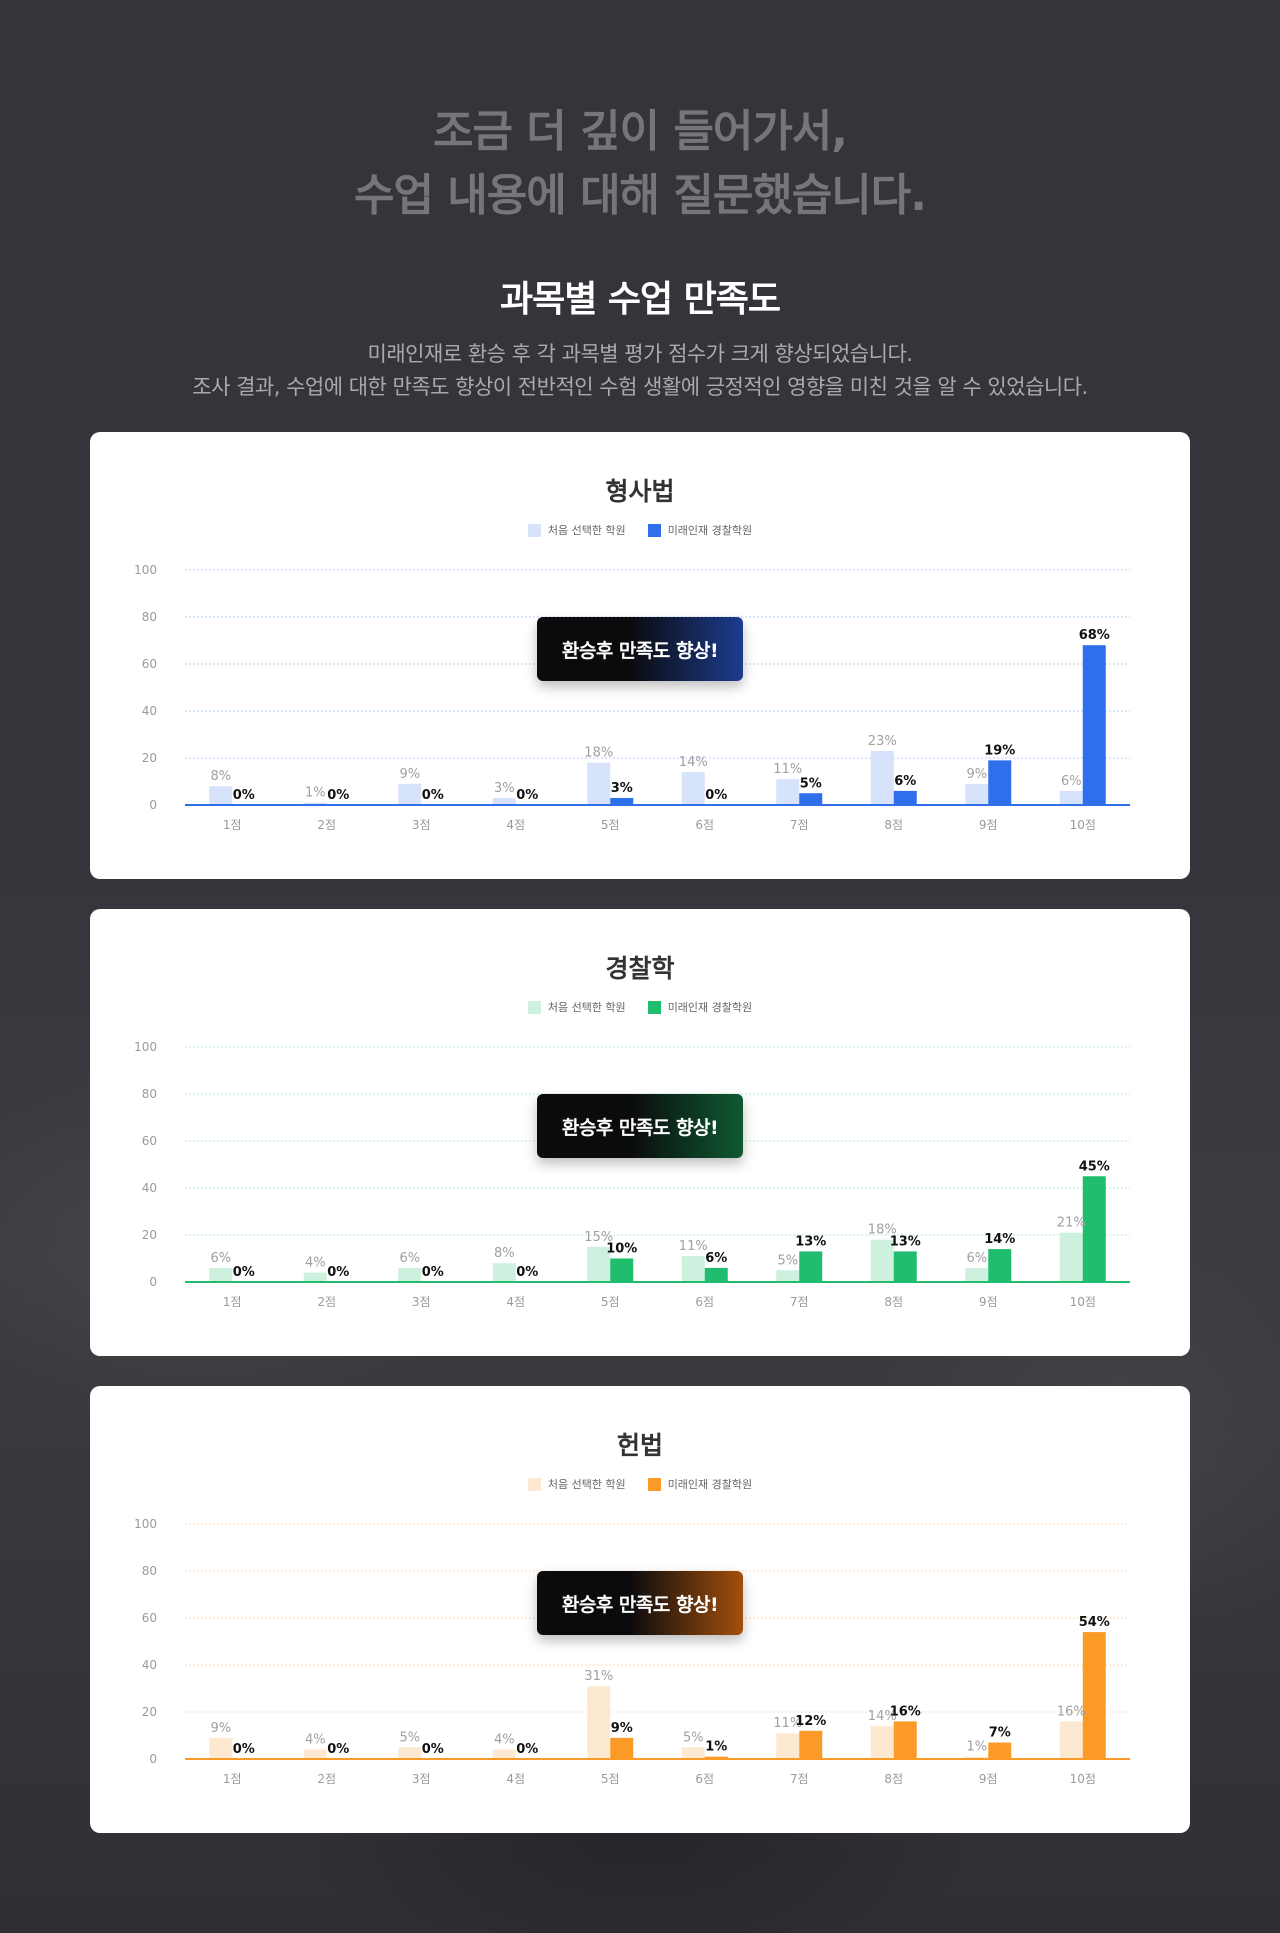  Describe the element at coordinates (905, 1711) in the screenshot. I see `data-label-mirae-academy: 16%` at that location.